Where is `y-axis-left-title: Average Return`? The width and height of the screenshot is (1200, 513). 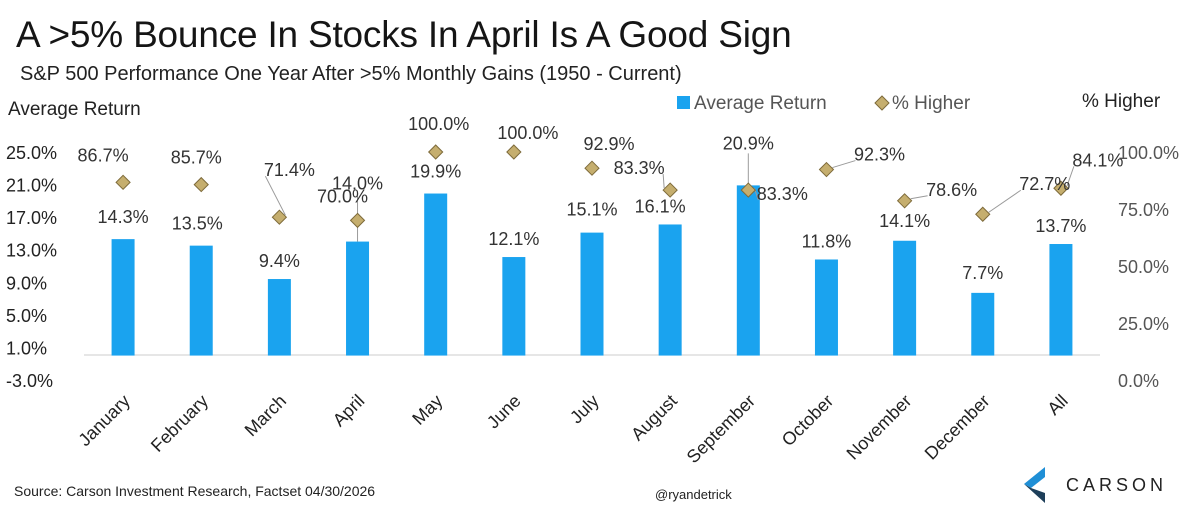 y-axis-left-title: Average Return is located at coordinates (74, 109).